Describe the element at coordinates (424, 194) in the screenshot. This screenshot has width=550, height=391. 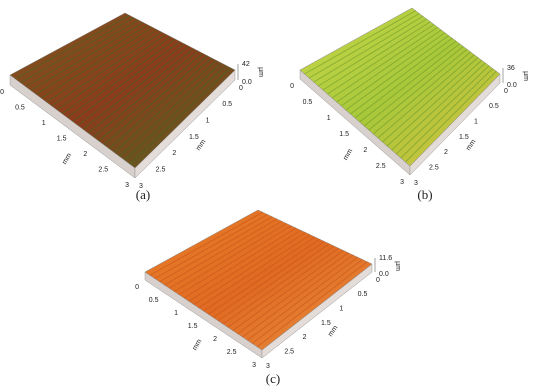
I see `panel-caption: (b)` at that location.